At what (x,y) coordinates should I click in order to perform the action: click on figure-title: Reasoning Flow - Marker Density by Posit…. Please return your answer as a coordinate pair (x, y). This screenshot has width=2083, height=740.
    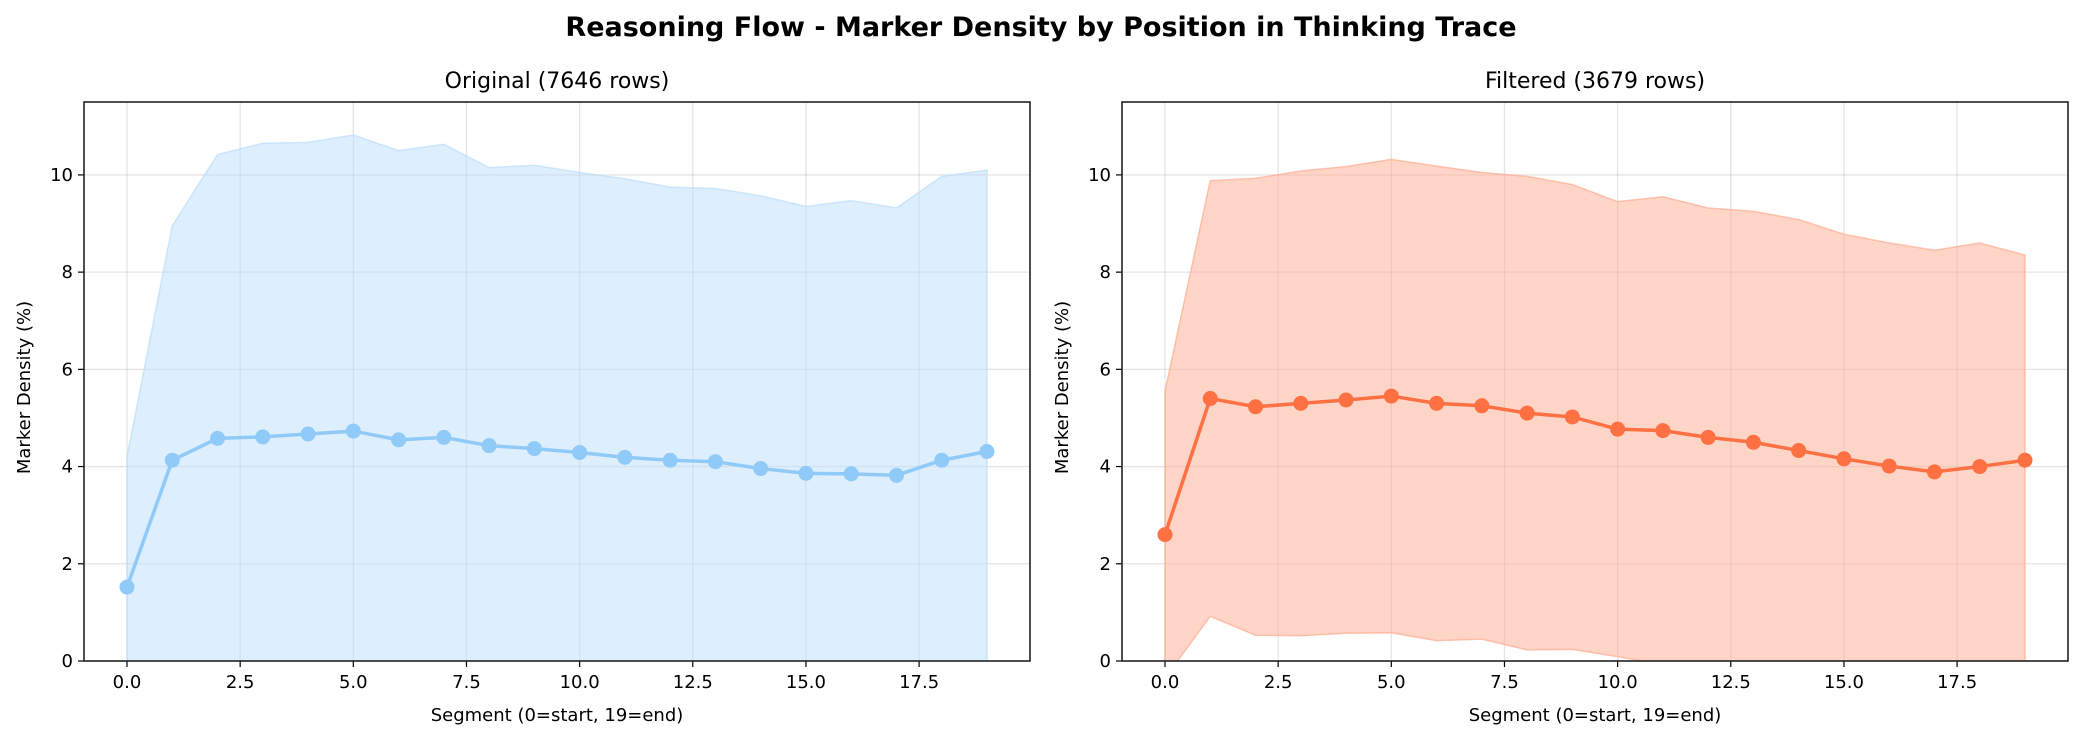
    Looking at the image, I should click on (1040, 27).